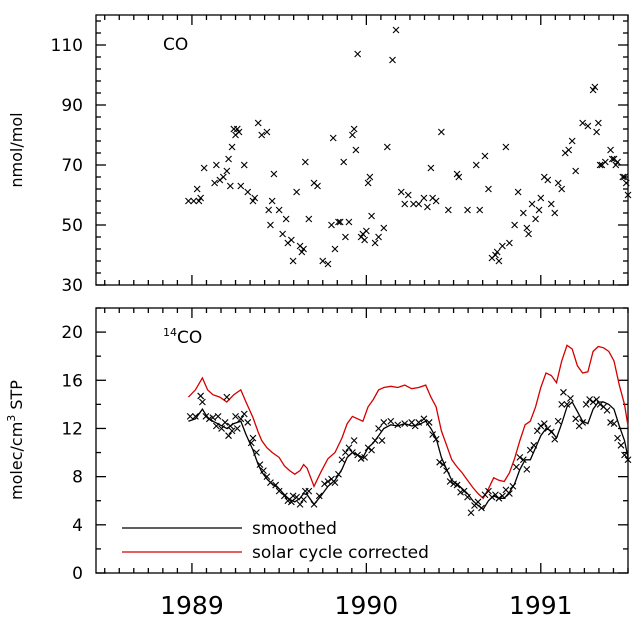 Image resolution: width=635 pixels, height=617 pixels. Describe the element at coordinates (72, 166) in the screenshot. I see `co-y-tick-label: 70` at that location.